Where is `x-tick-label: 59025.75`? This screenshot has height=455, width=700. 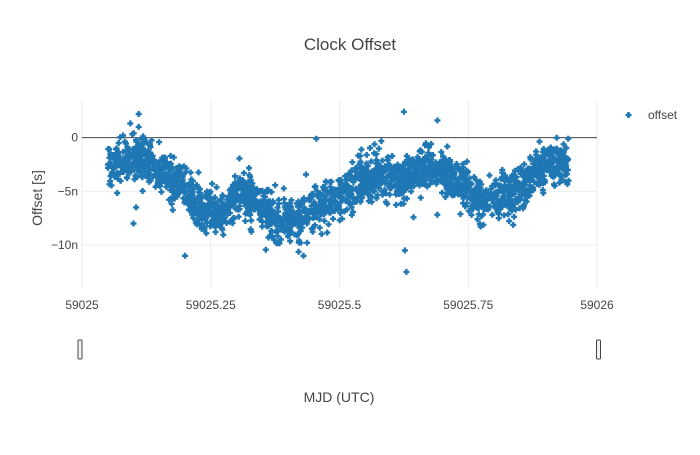 x-tick-label: 59025.75 is located at coordinates (468, 305).